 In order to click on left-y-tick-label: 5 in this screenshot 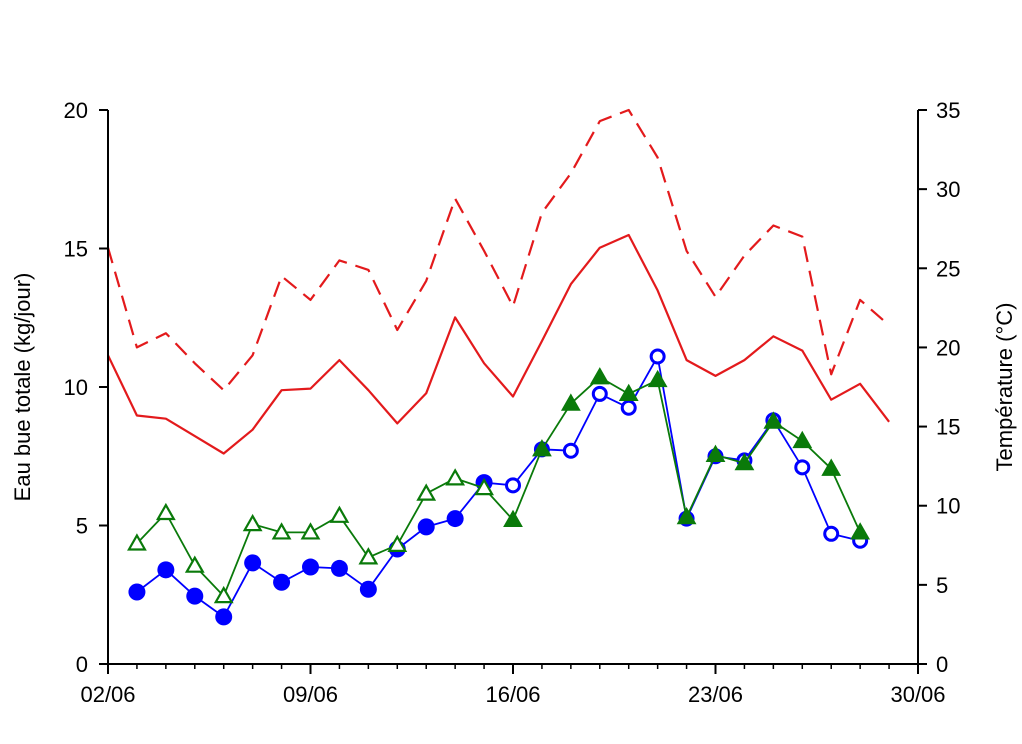, I will do `click(82, 526)`.